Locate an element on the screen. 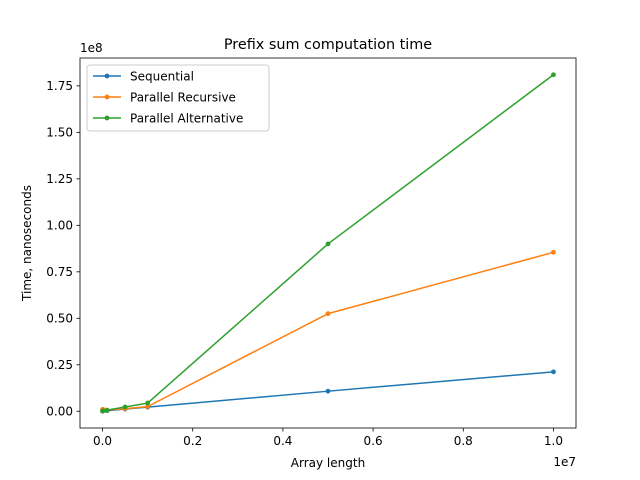 The width and height of the screenshot is (640, 480). legend-item: Sequential is located at coordinates (143, 76).